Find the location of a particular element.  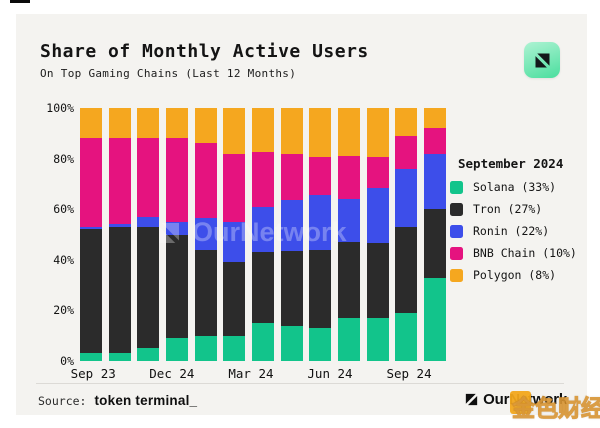

y-tick-label: 100% is located at coordinates (60, 108).